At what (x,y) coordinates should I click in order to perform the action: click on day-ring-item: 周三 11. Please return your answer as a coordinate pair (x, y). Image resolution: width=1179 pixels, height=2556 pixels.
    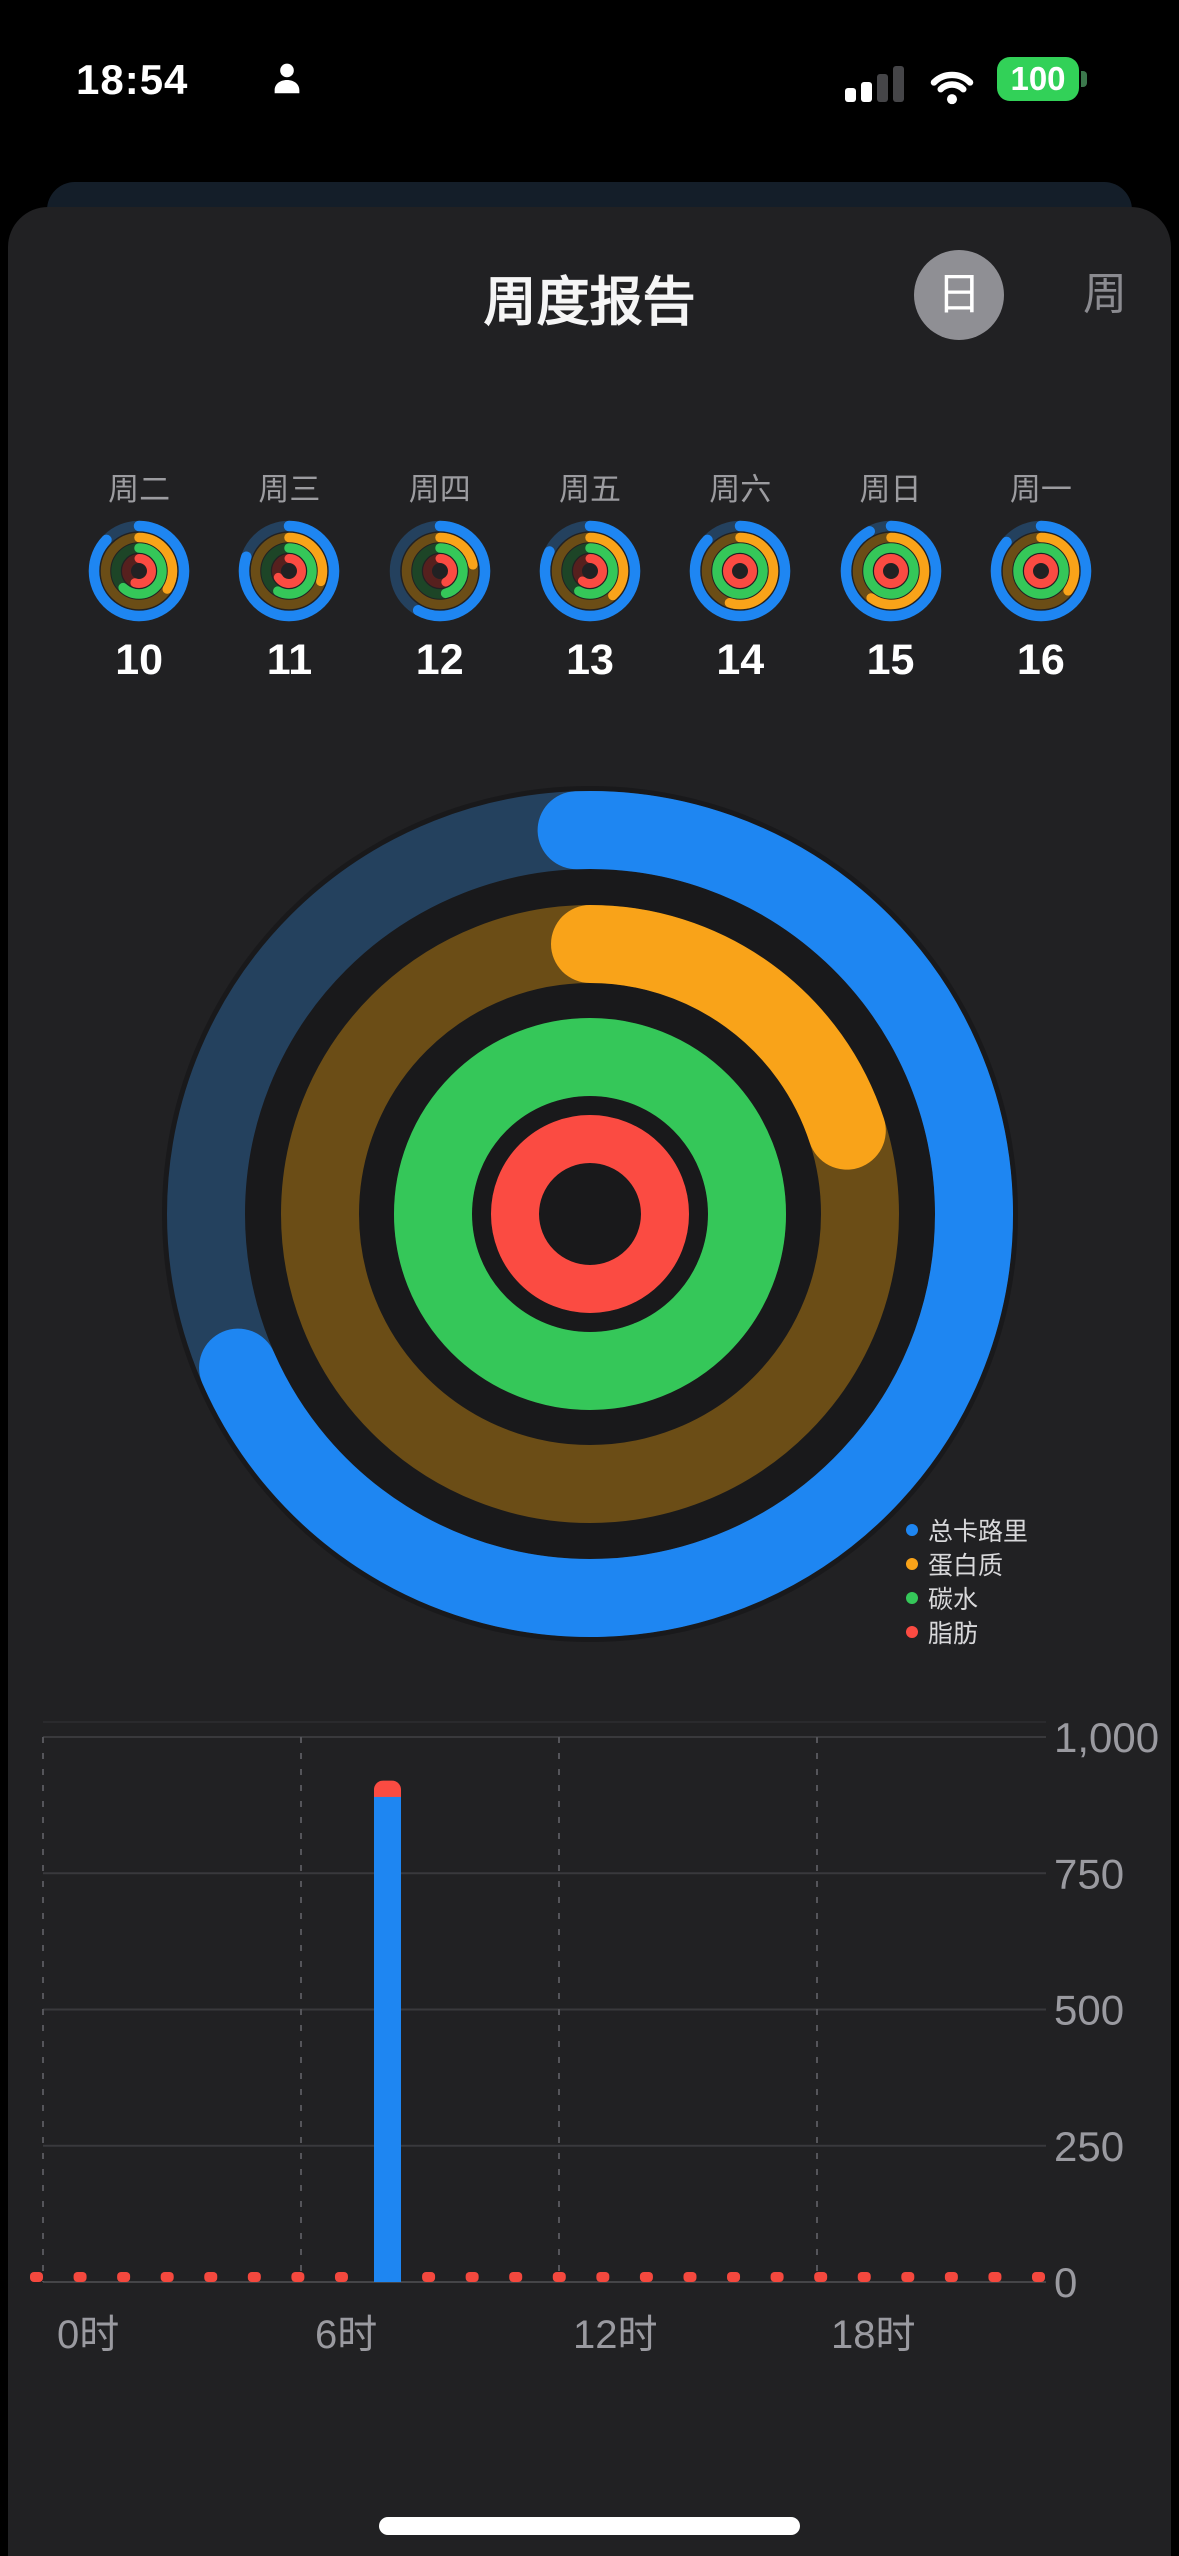
    Looking at the image, I should click on (289, 579).